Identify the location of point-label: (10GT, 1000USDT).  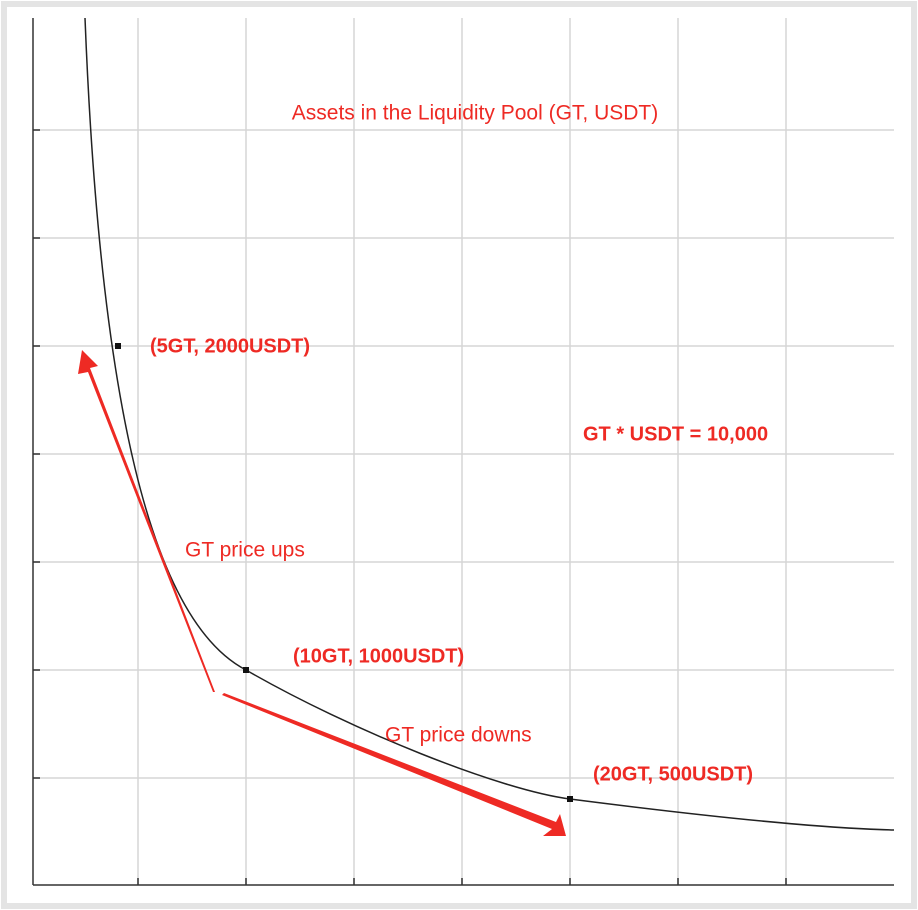
(378, 656).